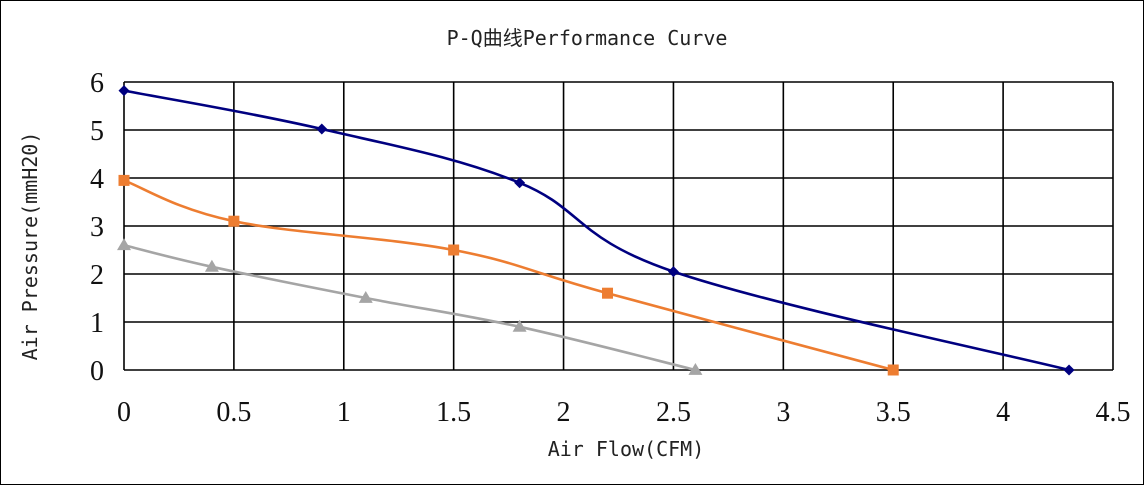 The width and height of the screenshot is (1144, 485). I want to click on series-line, so click(409, 307).